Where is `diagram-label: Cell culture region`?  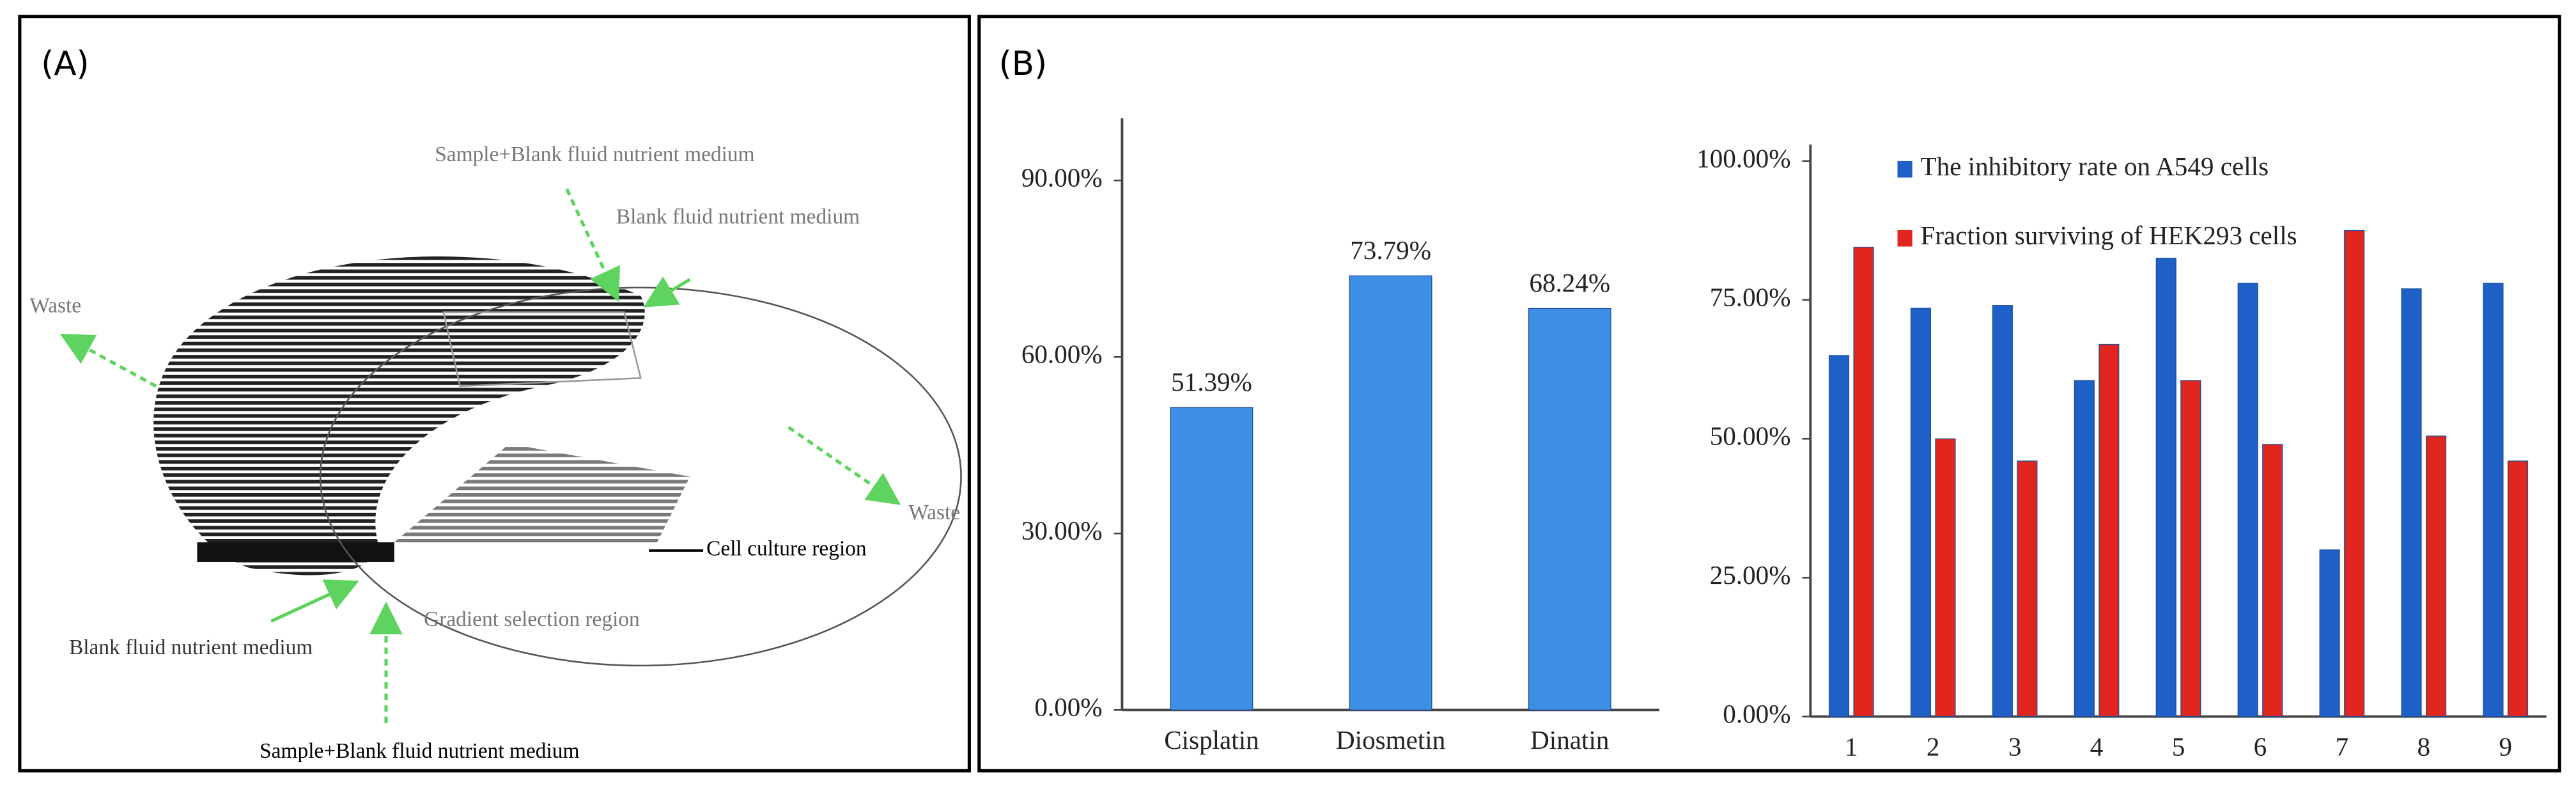
diagram-label: Cell culture region is located at coordinates (786, 549).